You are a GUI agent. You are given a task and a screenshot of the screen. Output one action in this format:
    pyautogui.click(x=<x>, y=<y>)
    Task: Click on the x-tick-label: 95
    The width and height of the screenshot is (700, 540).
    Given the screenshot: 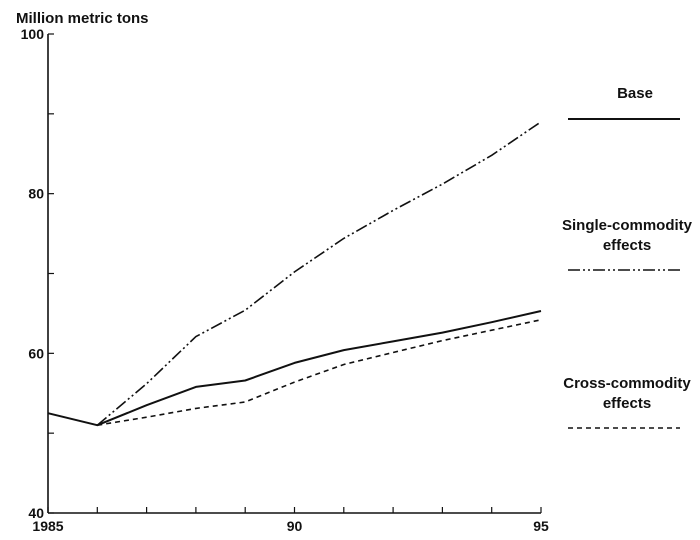 What is the action you would take?
    pyautogui.click(x=541, y=526)
    